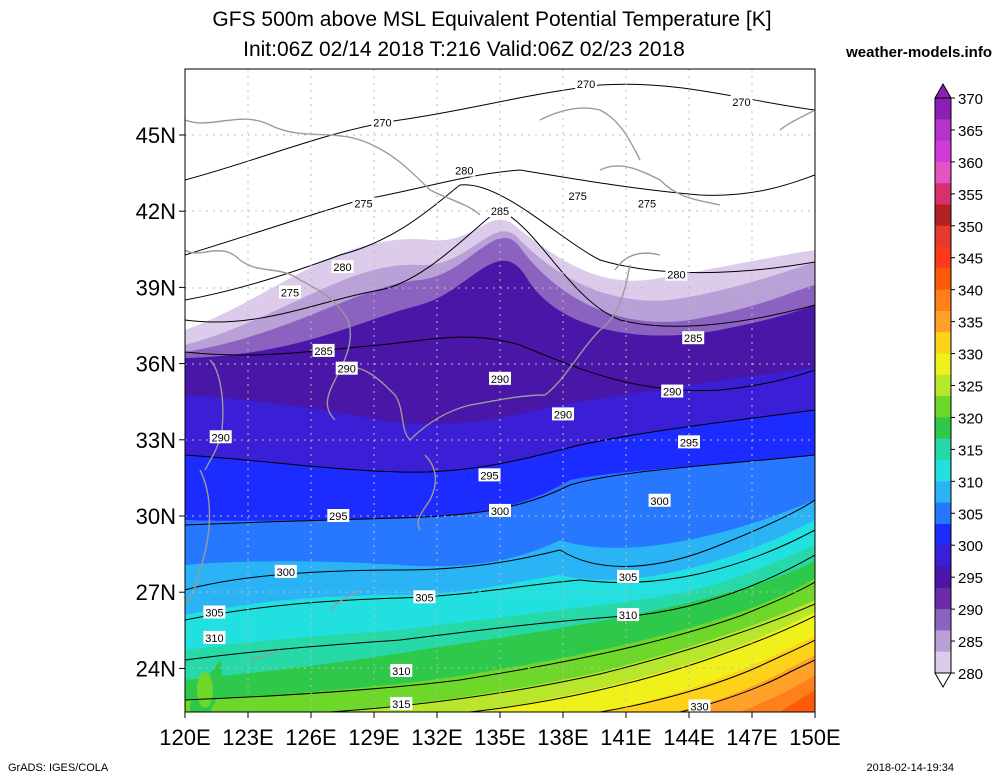 The image size is (1000, 779). I want to click on timestamp: 2018-02-14-19:34, so click(910, 768).